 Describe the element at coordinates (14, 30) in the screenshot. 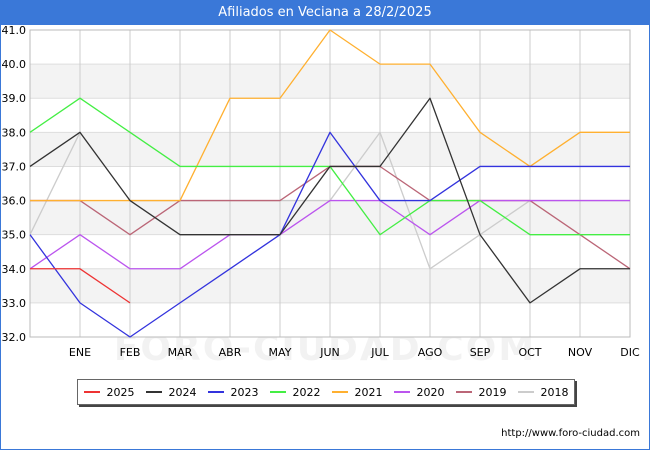

I see `y-tick-label: 41.0` at that location.